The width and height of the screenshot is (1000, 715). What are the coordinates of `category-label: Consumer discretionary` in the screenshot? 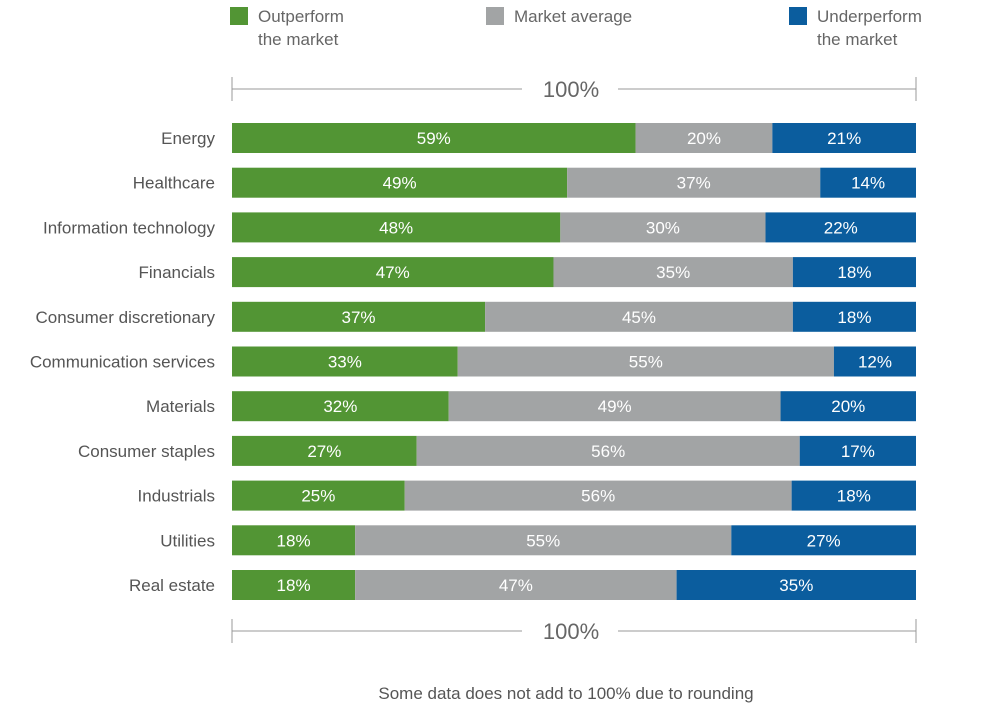 It's located at (125, 317).